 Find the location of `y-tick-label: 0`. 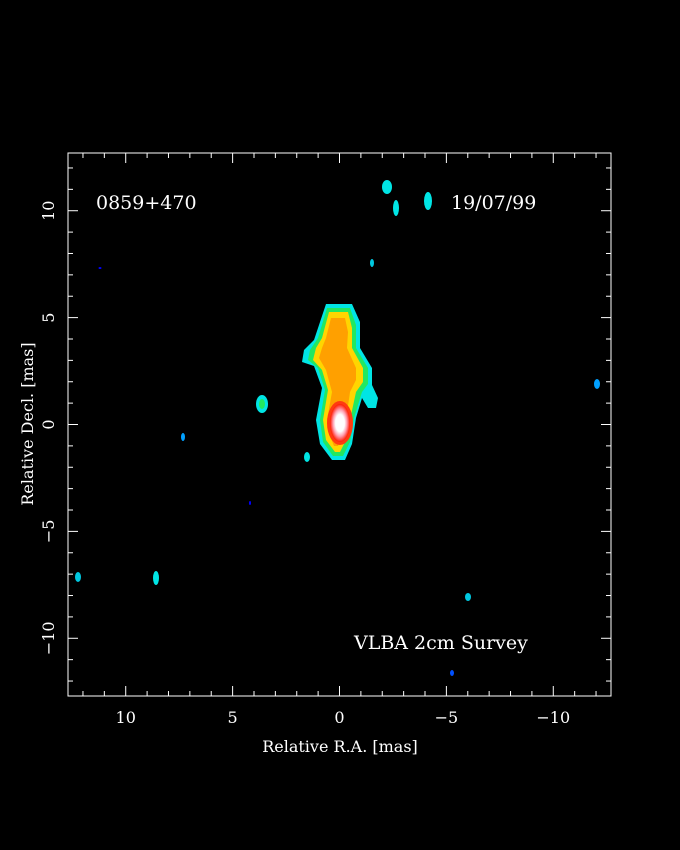

y-tick-label: 0 is located at coordinates (48, 424).